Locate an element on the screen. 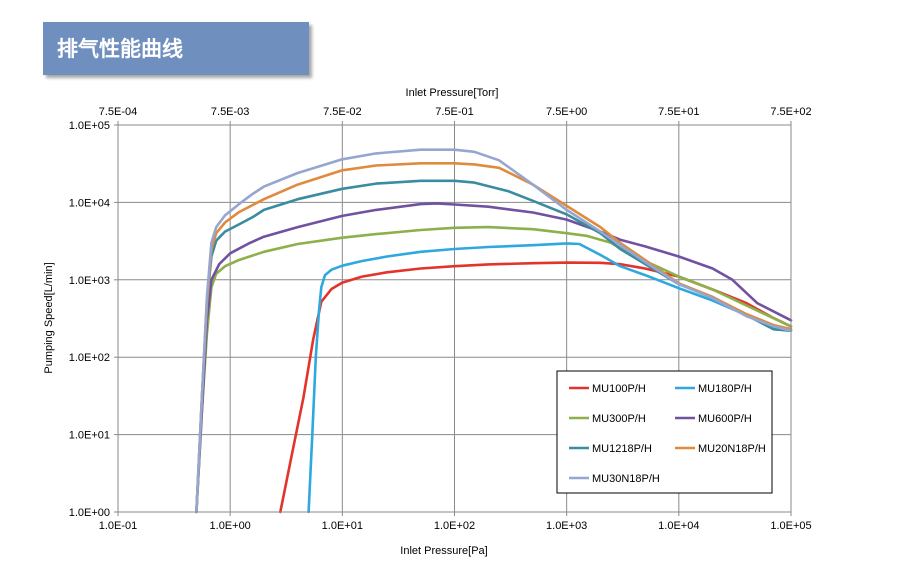  legend-label: MU100P/H is located at coordinates (619, 389).